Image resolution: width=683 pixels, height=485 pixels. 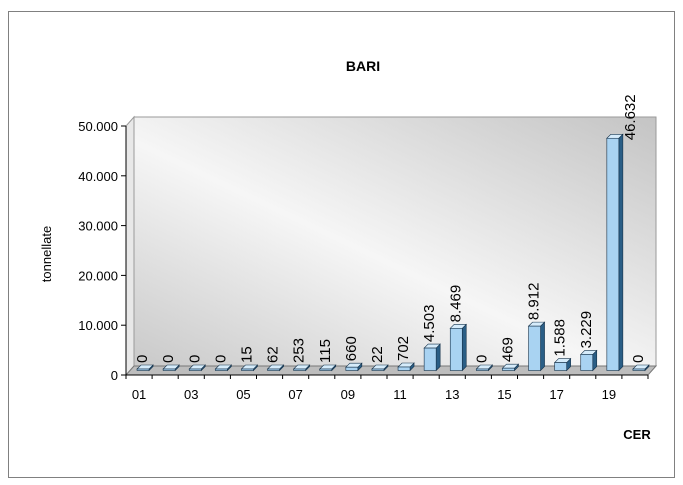 I want to click on data-label: 22, so click(x=377, y=354).